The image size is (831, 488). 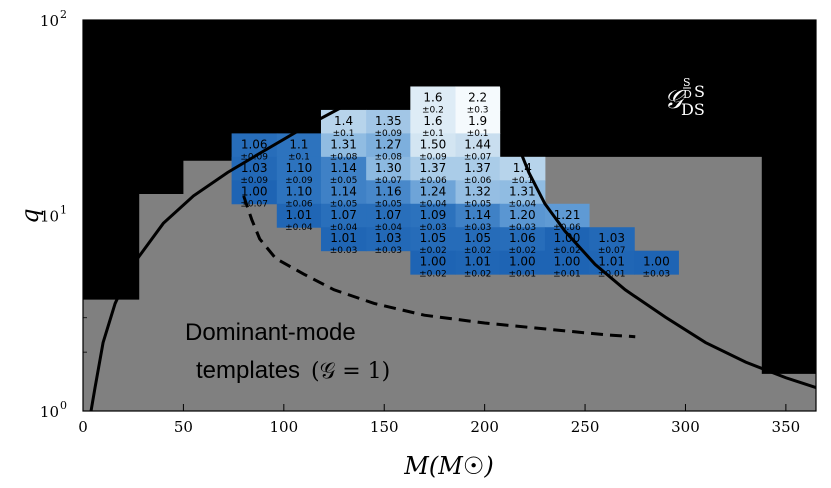 What do you see at coordinates (433, 110) in the screenshot?
I see `cell-error-label: ±0.2` at bounding box center [433, 110].